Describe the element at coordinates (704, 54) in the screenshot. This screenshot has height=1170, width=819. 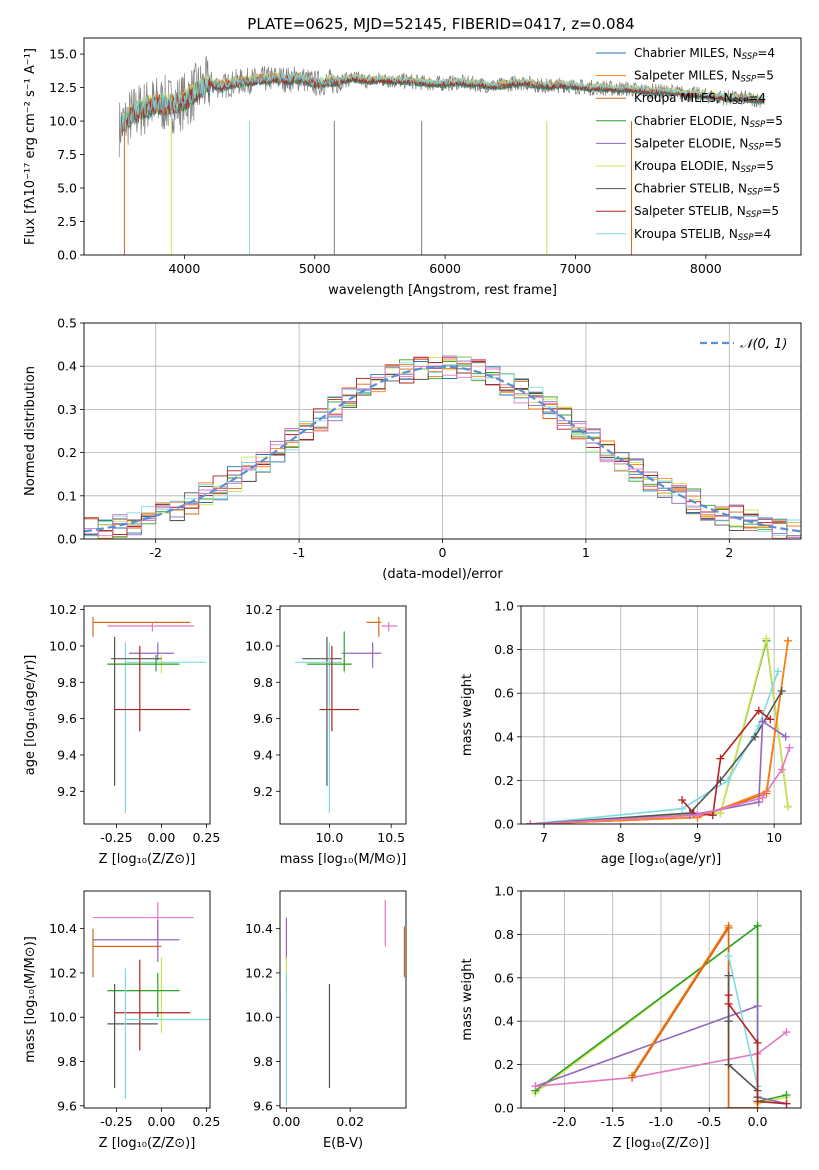
I see `legend-label: Chabrier MILES, NSSP=4` at that location.